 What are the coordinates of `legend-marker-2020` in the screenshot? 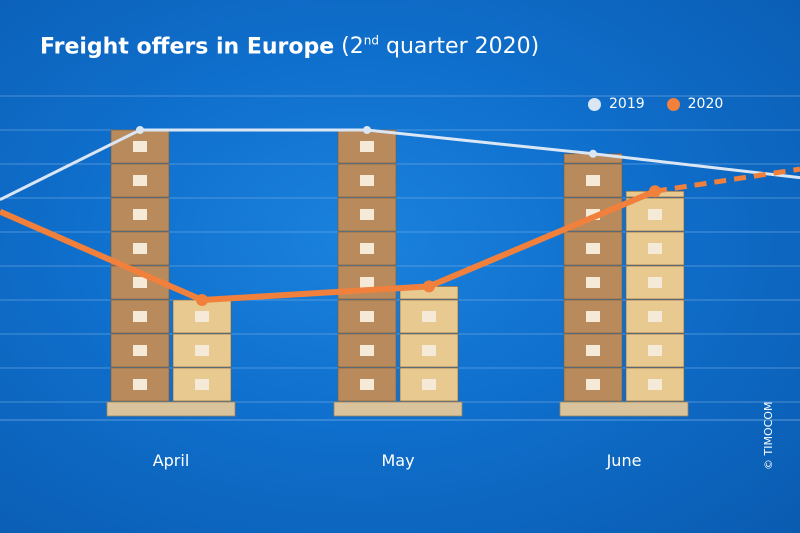 It's located at (673, 104).